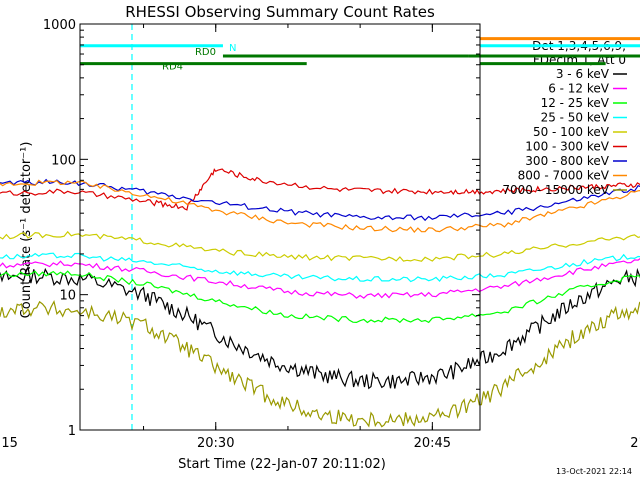 The image size is (640, 480). I want to click on x-tick-label: 20:30, so click(215, 443).